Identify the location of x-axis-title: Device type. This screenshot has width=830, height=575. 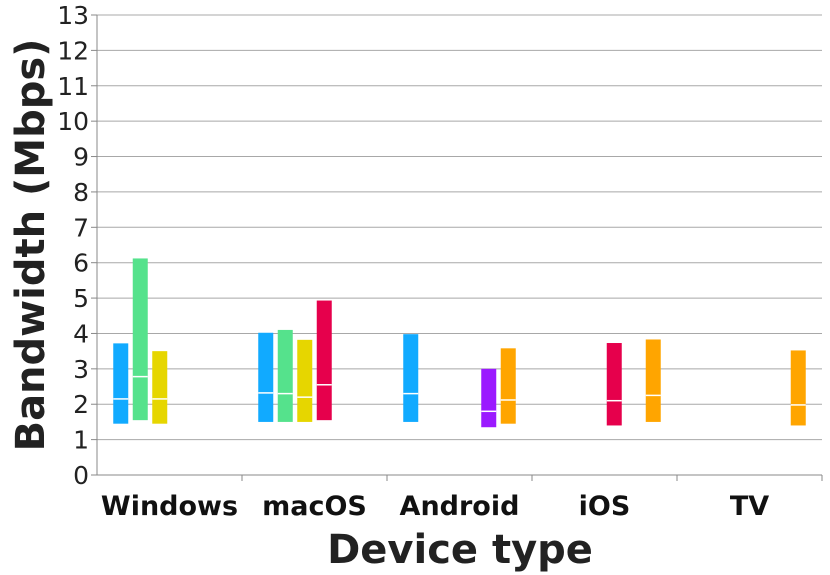
(460, 550).